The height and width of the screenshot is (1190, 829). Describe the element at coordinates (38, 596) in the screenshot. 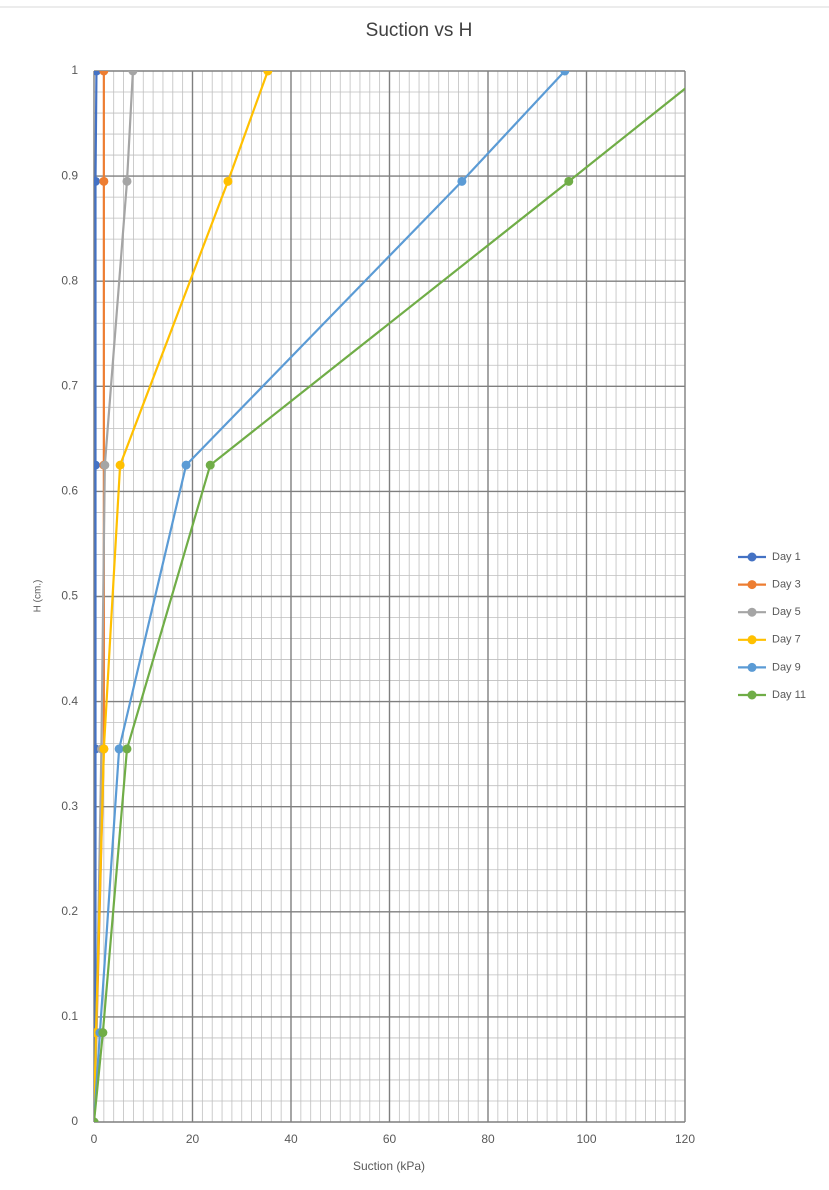

I see `y-axis-label: H (cm.)` at that location.